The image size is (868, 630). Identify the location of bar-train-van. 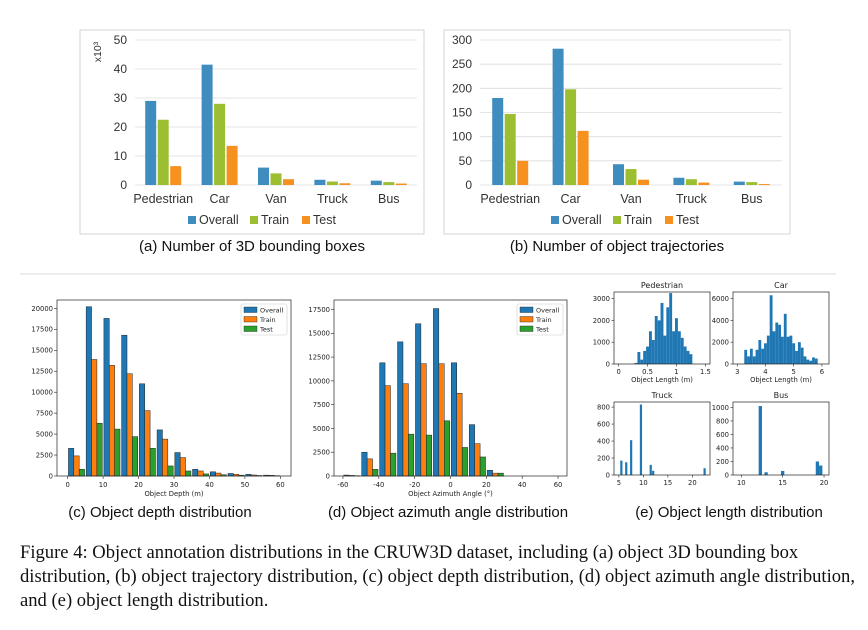
(631, 177).